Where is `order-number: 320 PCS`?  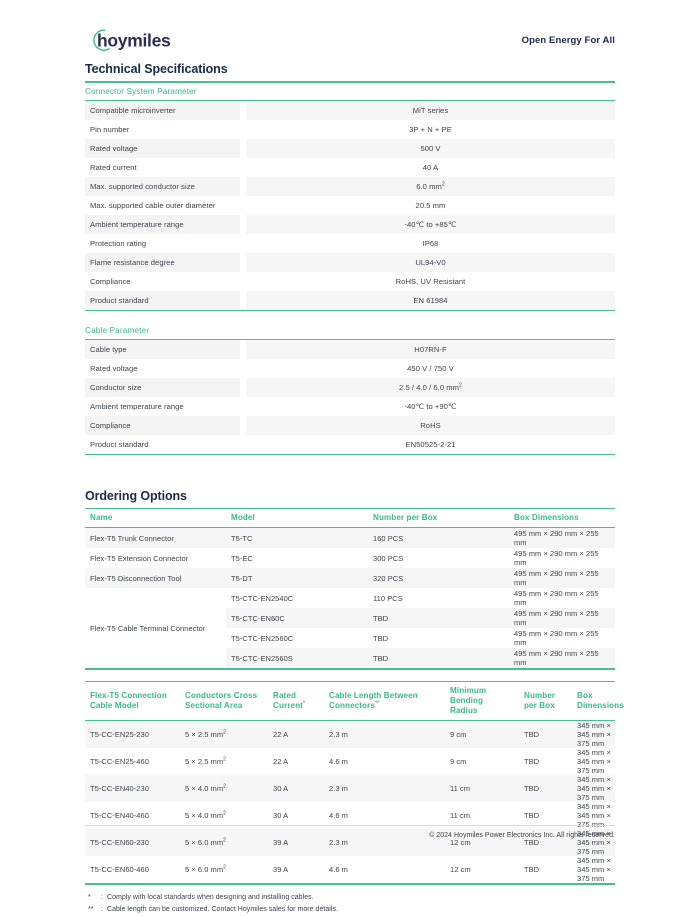
order-number: 320 PCS is located at coordinates (438, 578).